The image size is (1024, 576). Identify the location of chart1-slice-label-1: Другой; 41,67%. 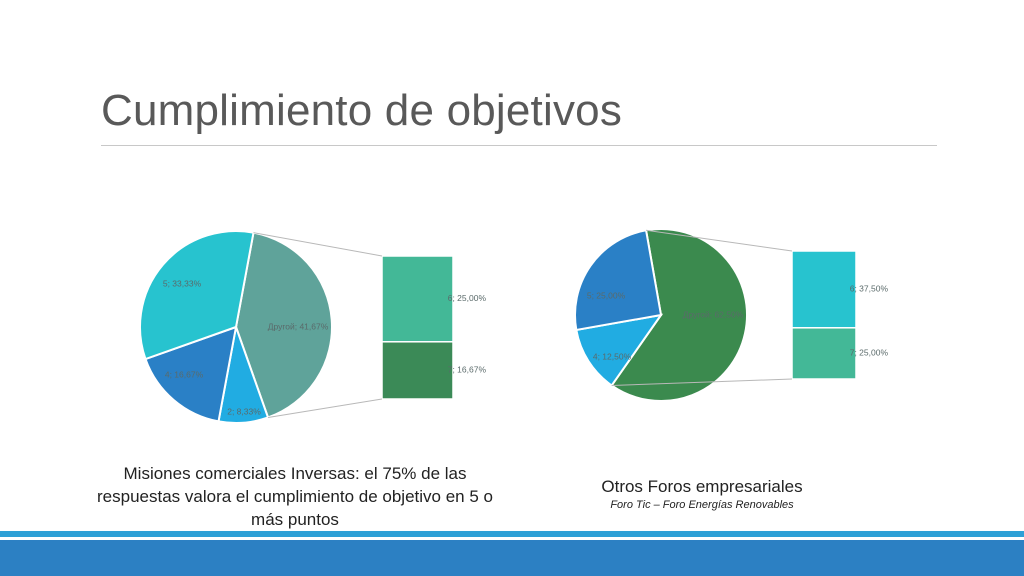
(298, 326).